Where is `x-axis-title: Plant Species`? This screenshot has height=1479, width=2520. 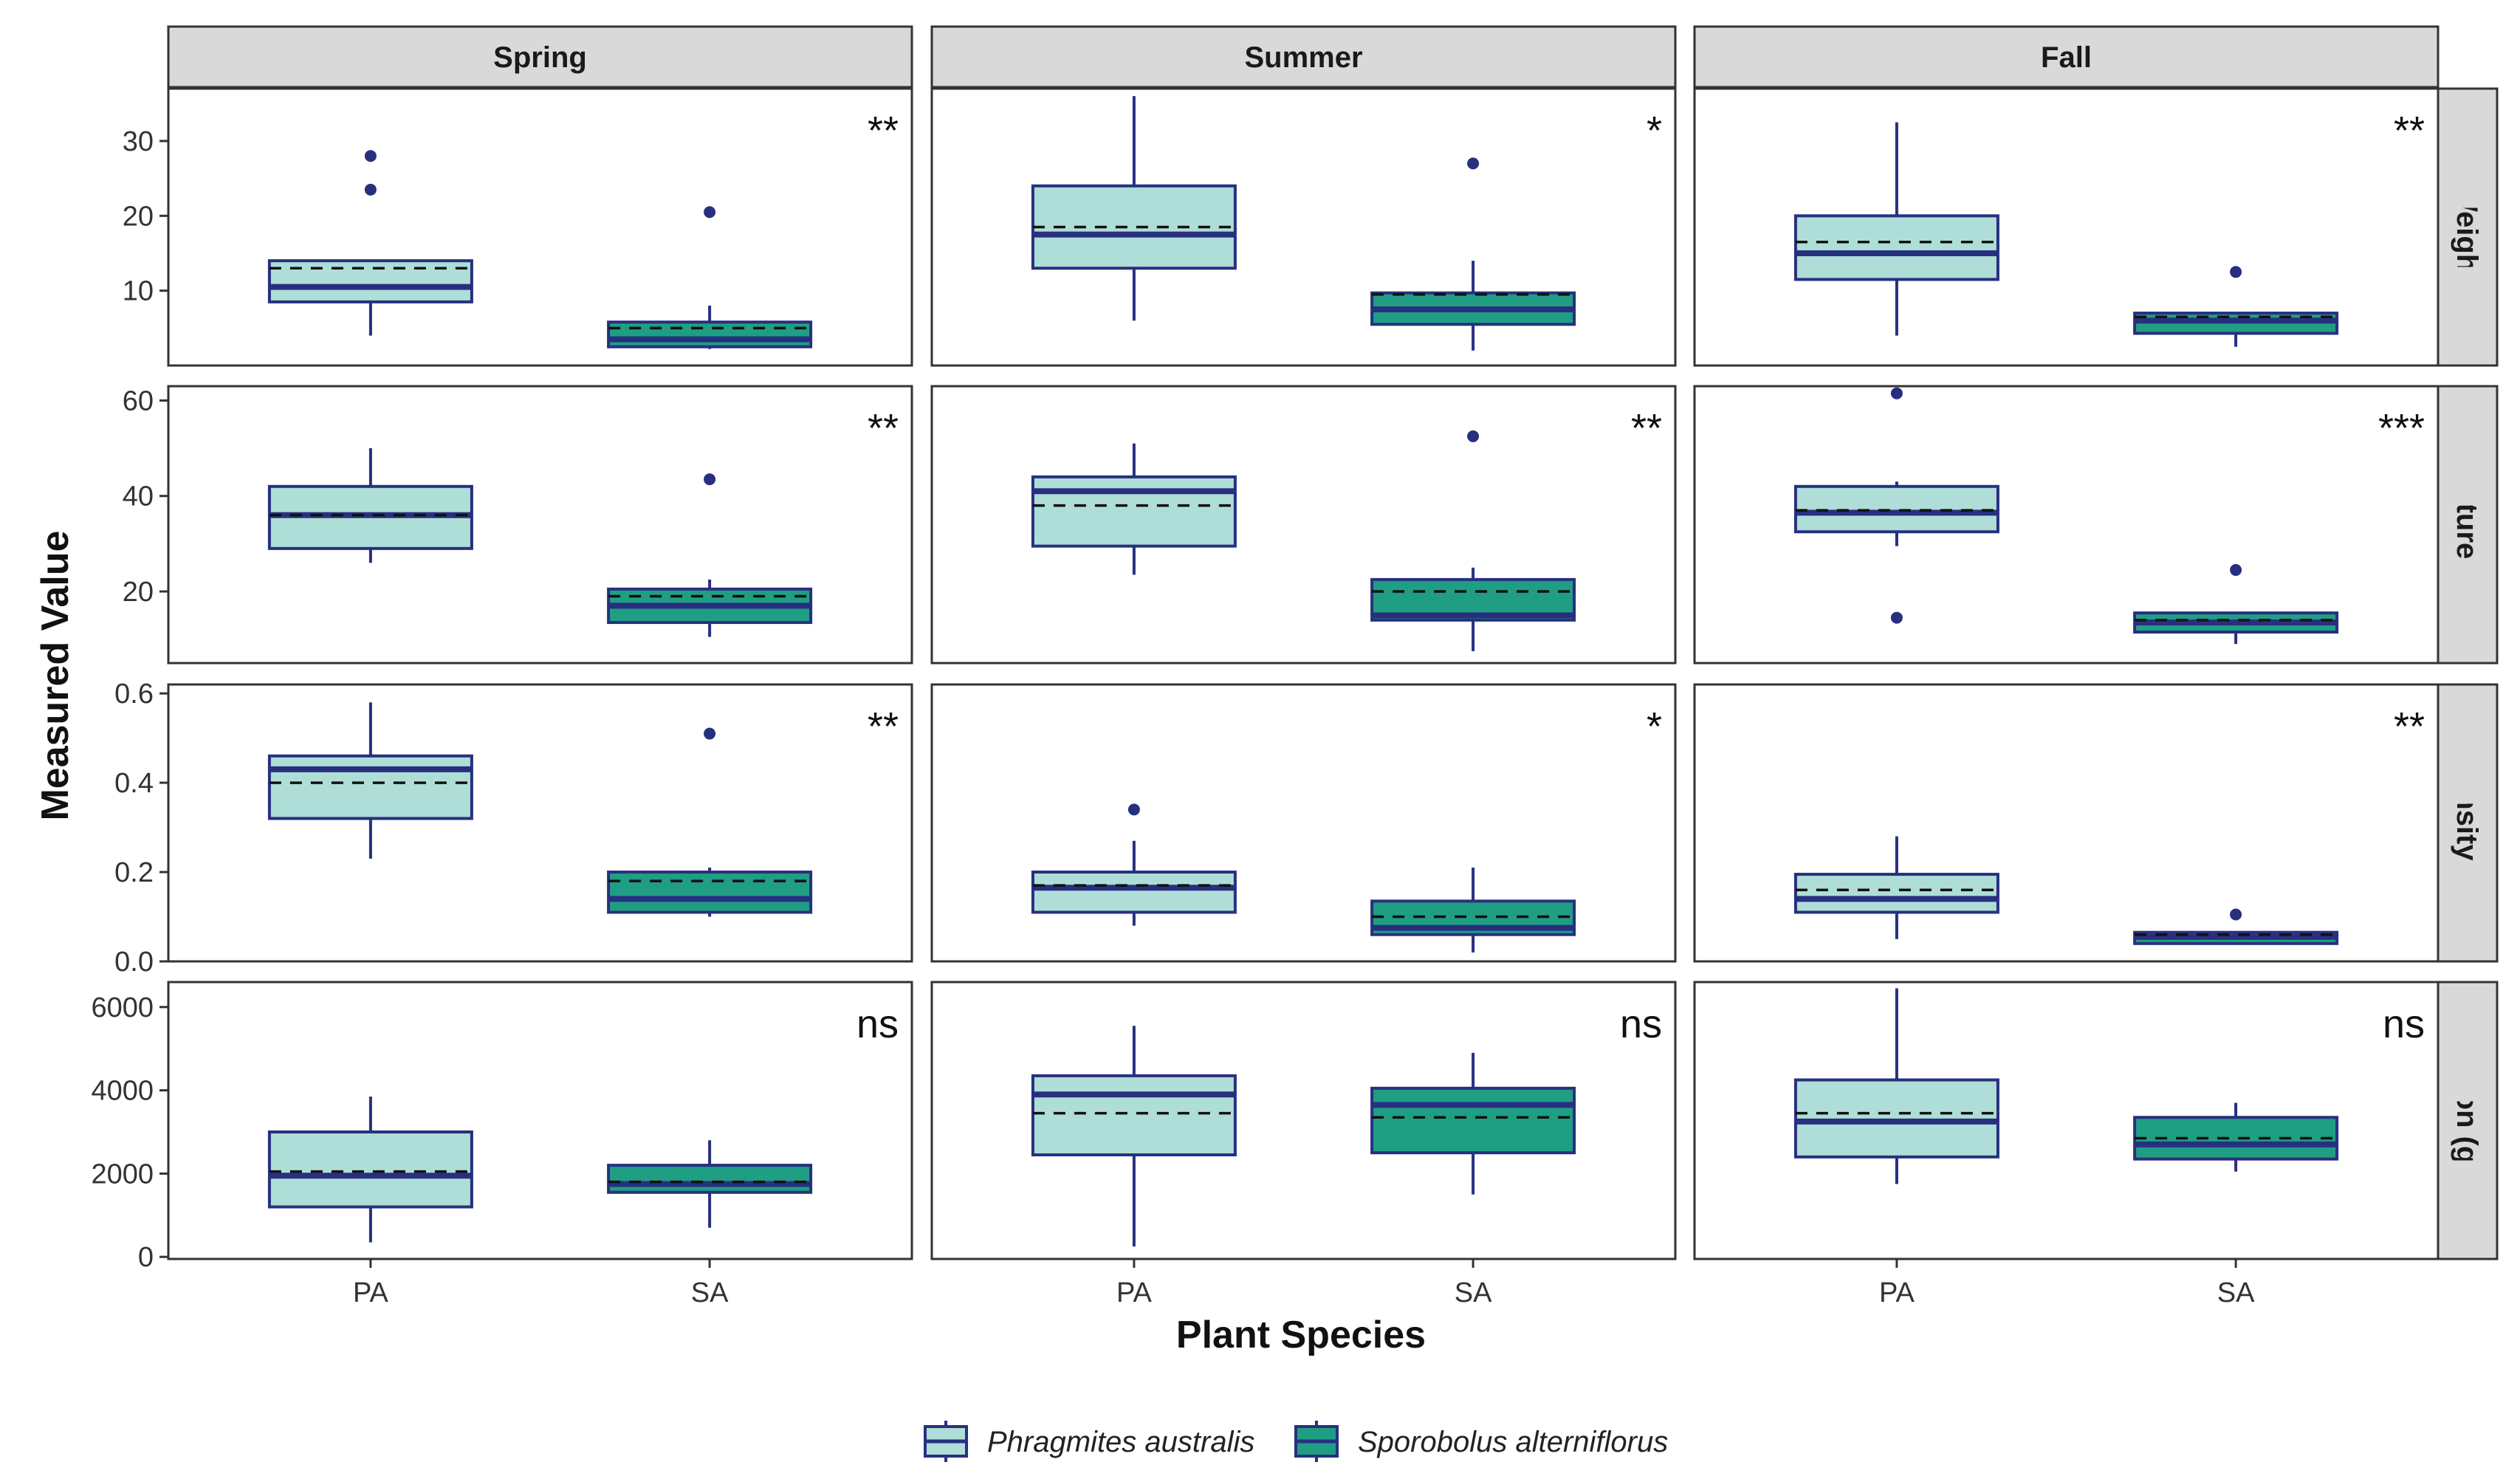 x-axis-title: Plant Species is located at coordinates (1301, 1335).